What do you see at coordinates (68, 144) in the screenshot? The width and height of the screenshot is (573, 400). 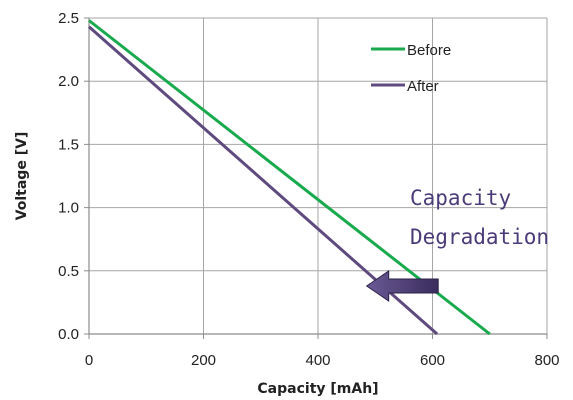 I see `y-tick-label: 1.5` at bounding box center [68, 144].